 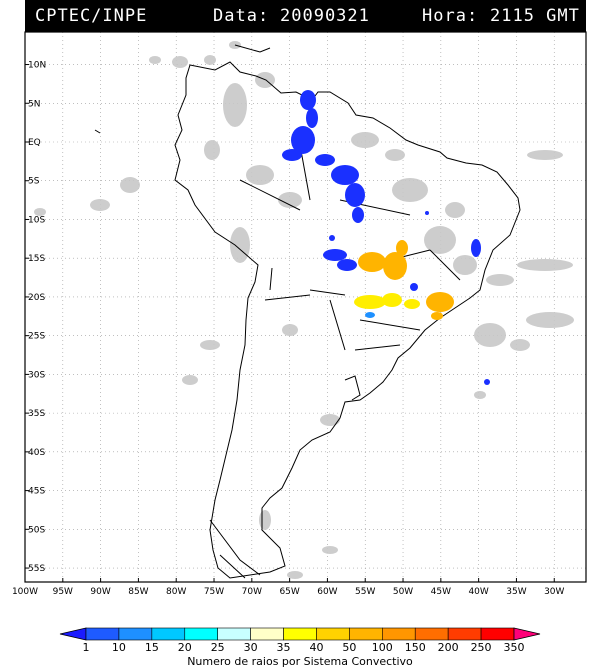 What do you see at coordinates (514, 647) in the screenshot?
I see `colorbar-label: 350` at bounding box center [514, 647].